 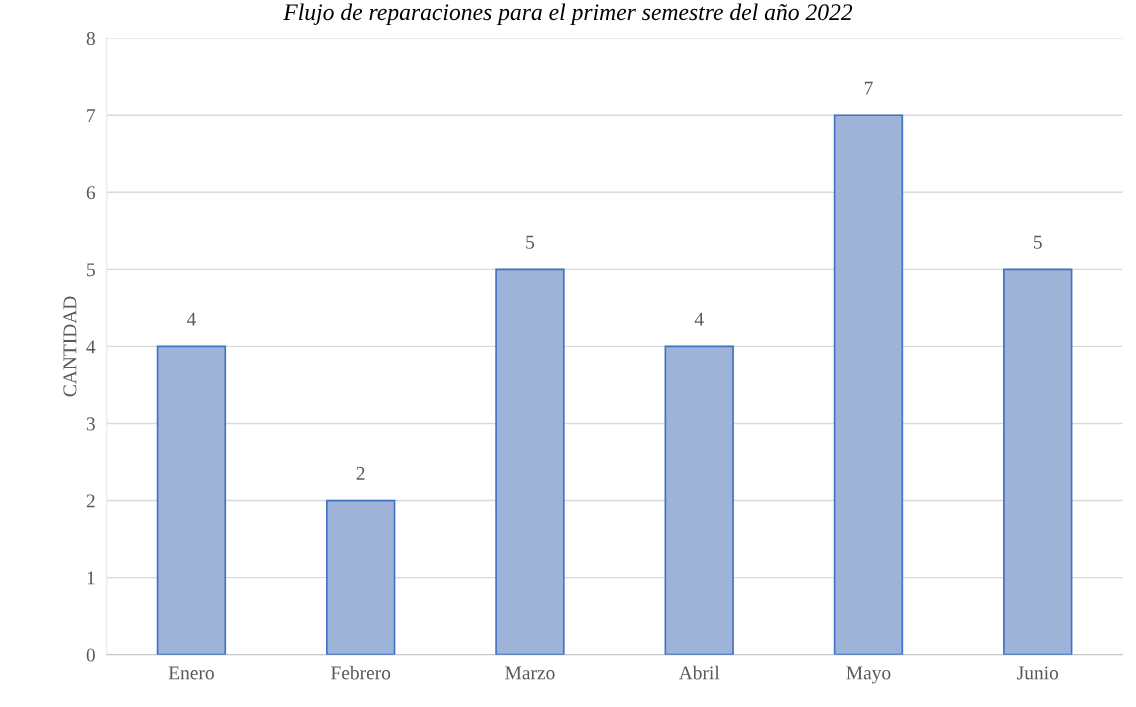 What do you see at coordinates (530, 673) in the screenshot?
I see `x-tick-label: Marzo` at bounding box center [530, 673].